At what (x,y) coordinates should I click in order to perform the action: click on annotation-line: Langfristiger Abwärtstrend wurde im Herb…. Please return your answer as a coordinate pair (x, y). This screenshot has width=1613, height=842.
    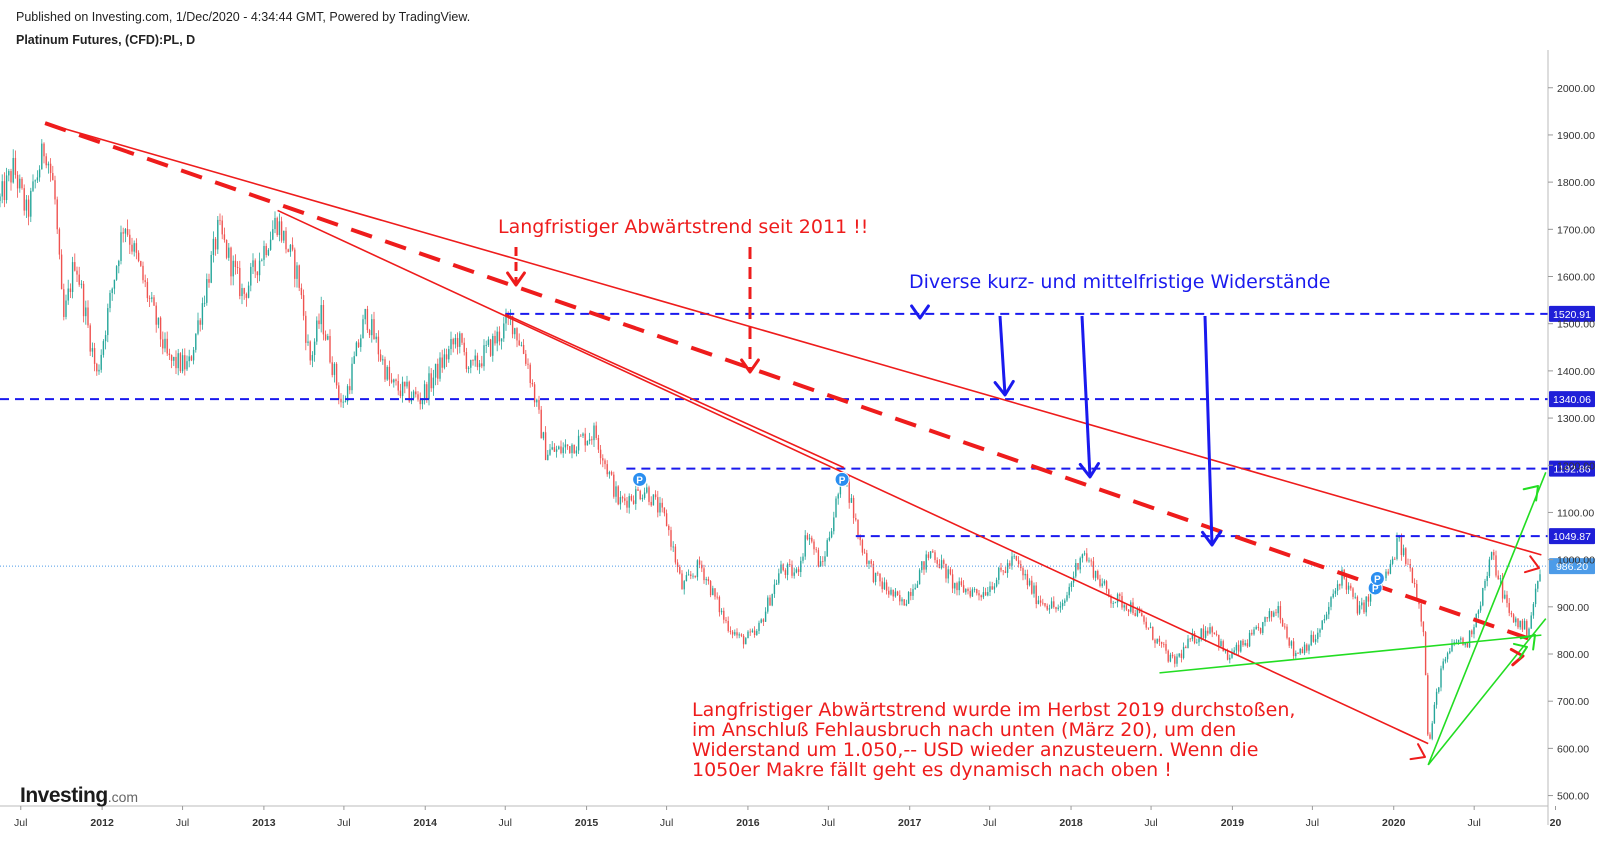
    Looking at the image, I should click on (994, 710).